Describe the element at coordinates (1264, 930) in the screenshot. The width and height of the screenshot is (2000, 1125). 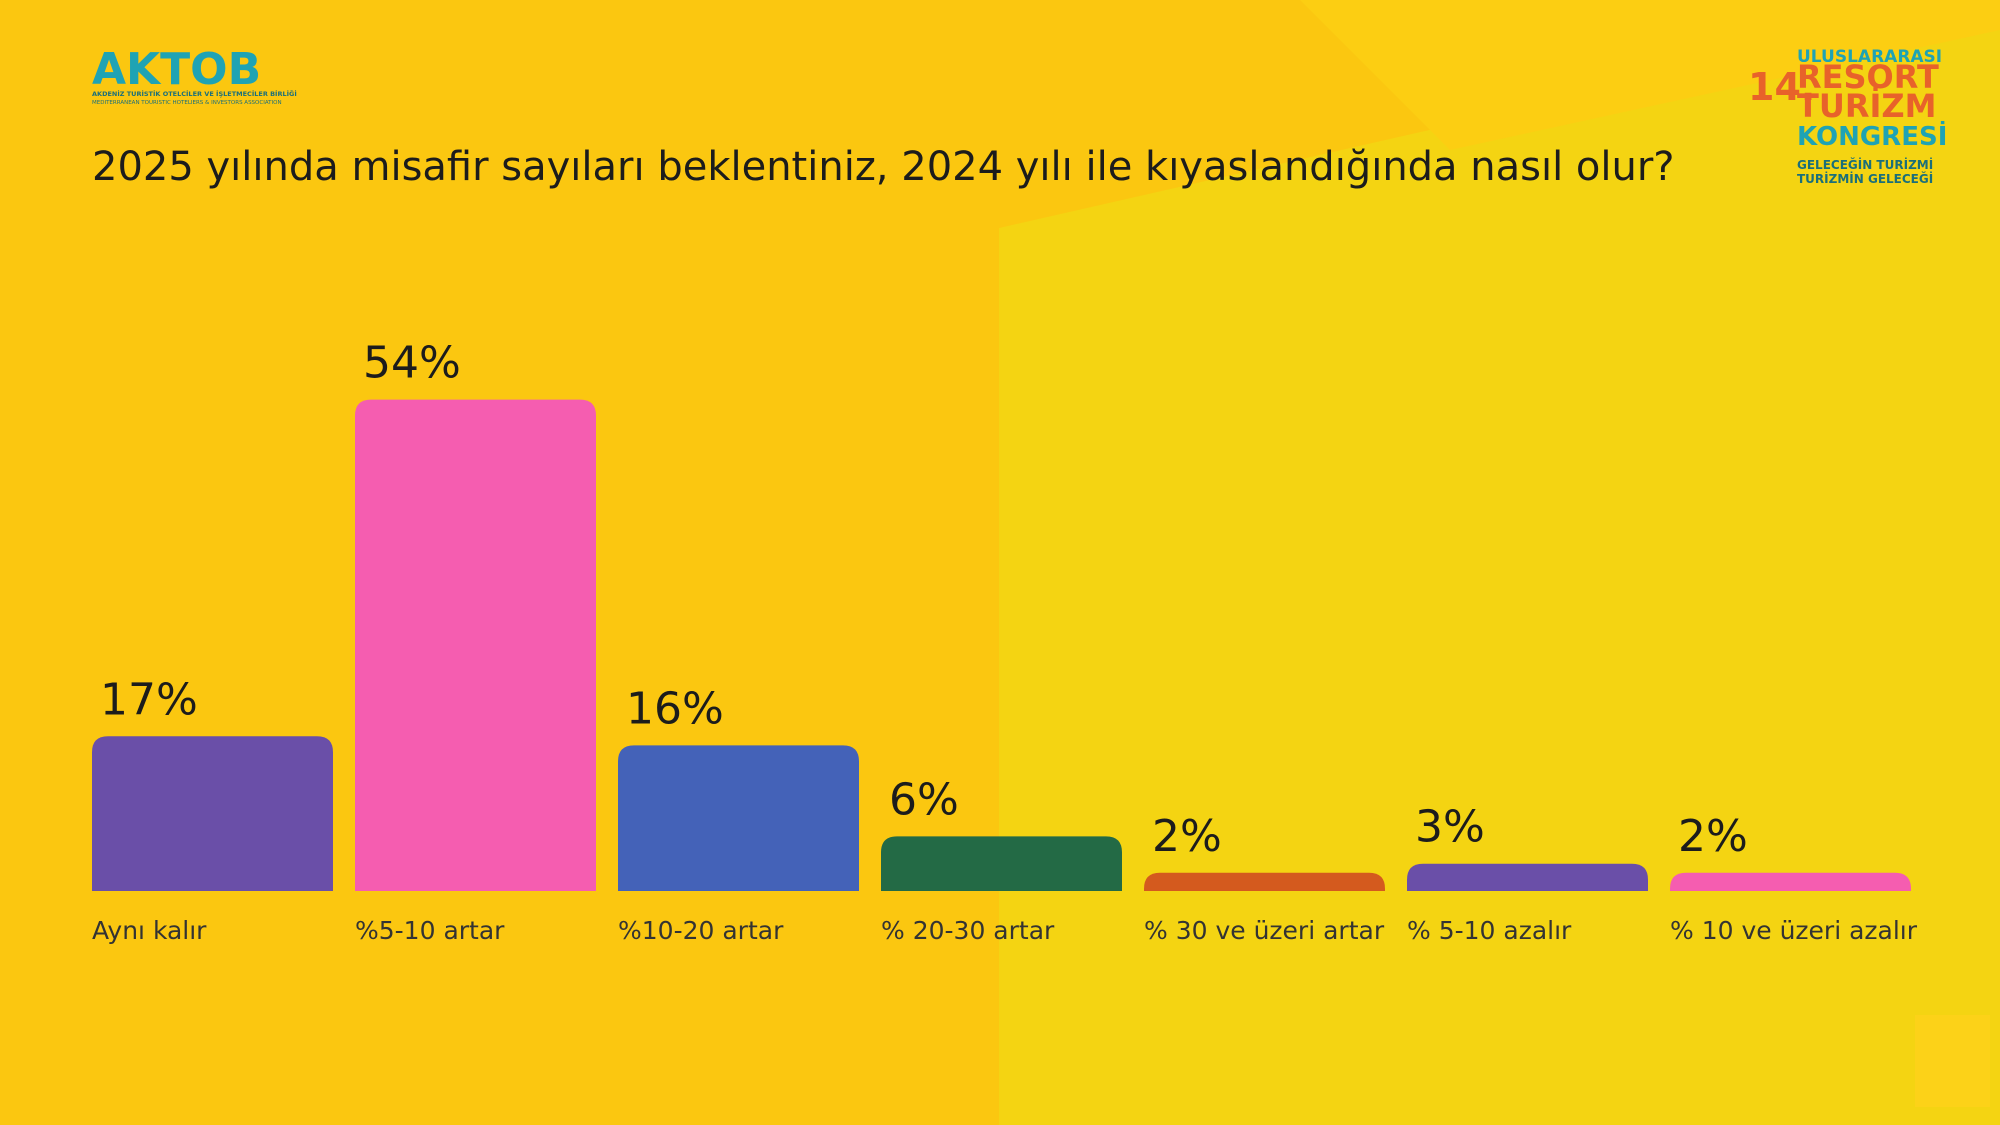
I see `x-tick-label: % 30 ve üzeri artar` at that location.